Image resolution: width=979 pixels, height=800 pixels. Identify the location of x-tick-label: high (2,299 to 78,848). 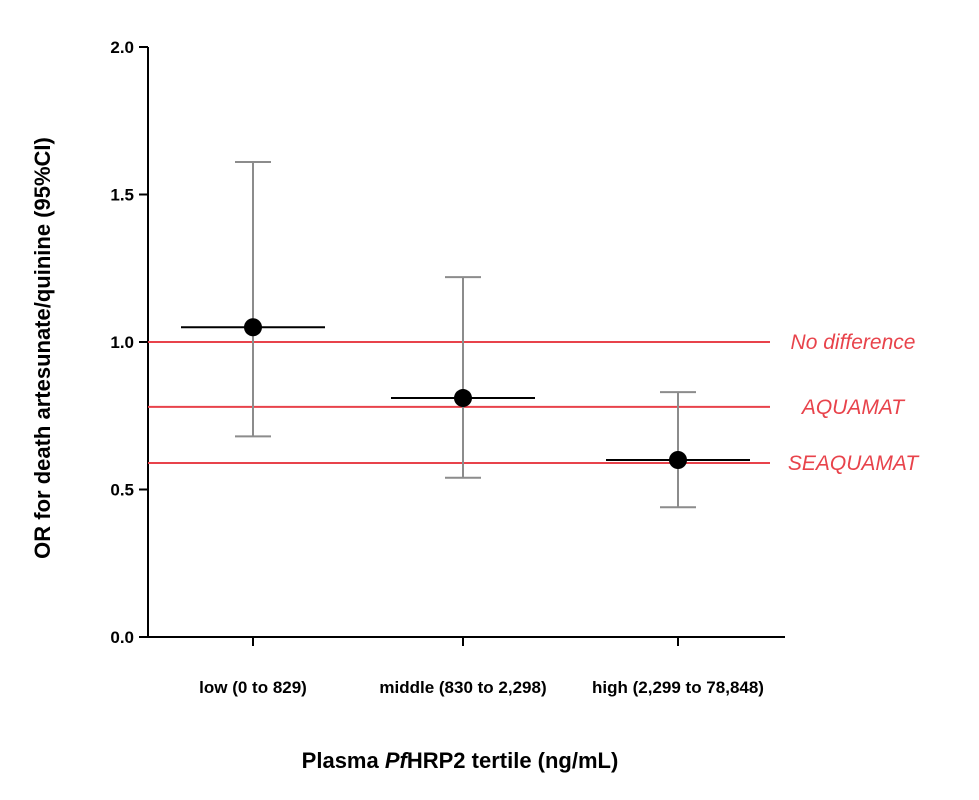
(678, 687).